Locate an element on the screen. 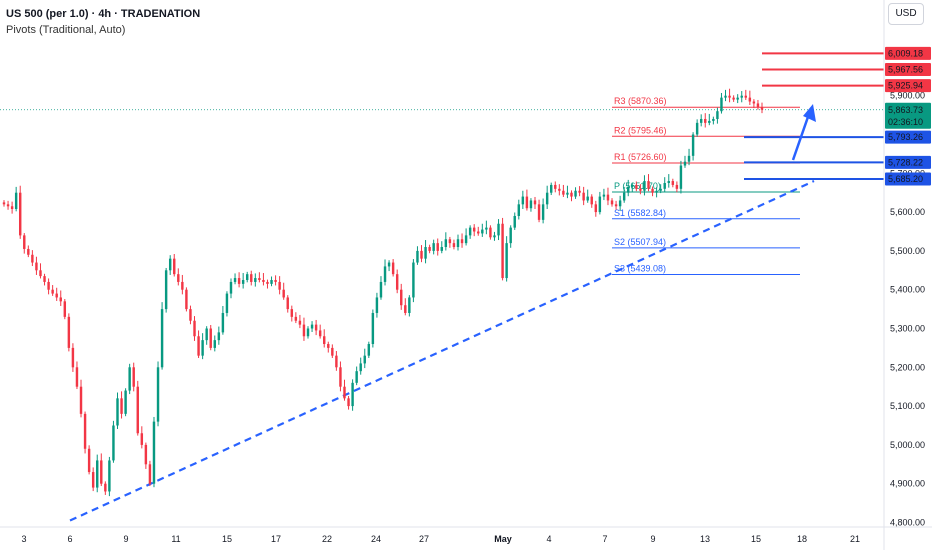 The width and height of the screenshot is (932, 550). time-tick: 17 is located at coordinates (276, 539).